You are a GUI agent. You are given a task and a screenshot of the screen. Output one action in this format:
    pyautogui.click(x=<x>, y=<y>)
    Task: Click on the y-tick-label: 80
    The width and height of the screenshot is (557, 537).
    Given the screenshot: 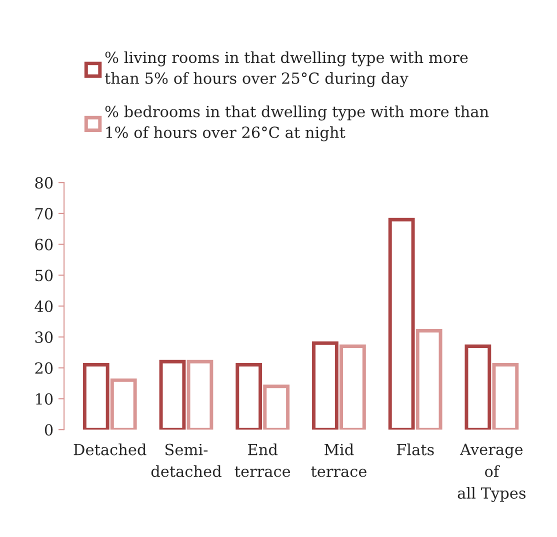 What is the action you would take?
    pyautogui.click(x=44, y=183)
    